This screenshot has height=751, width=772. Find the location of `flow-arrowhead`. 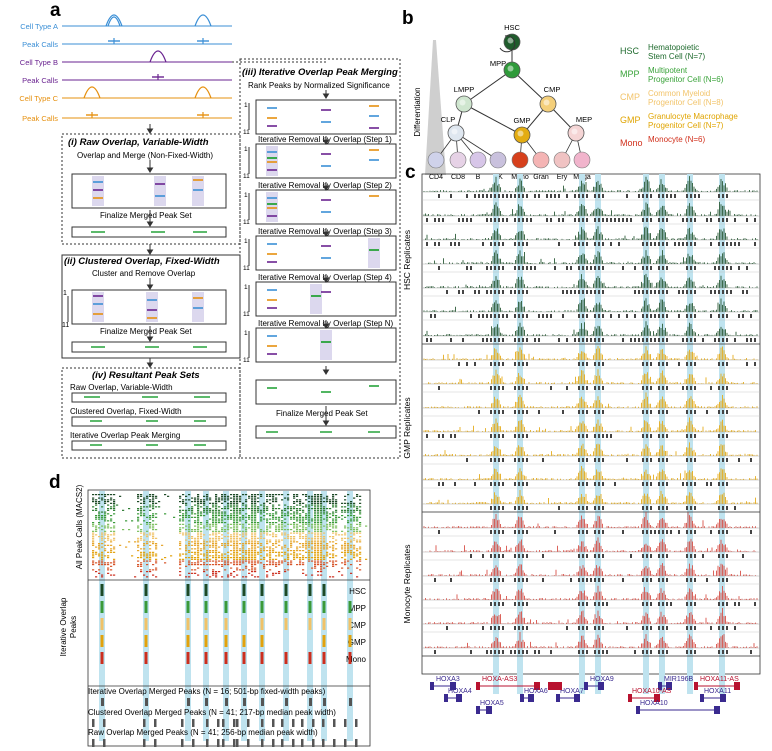

flow-arrowhead is located at coordinates (150, 339).